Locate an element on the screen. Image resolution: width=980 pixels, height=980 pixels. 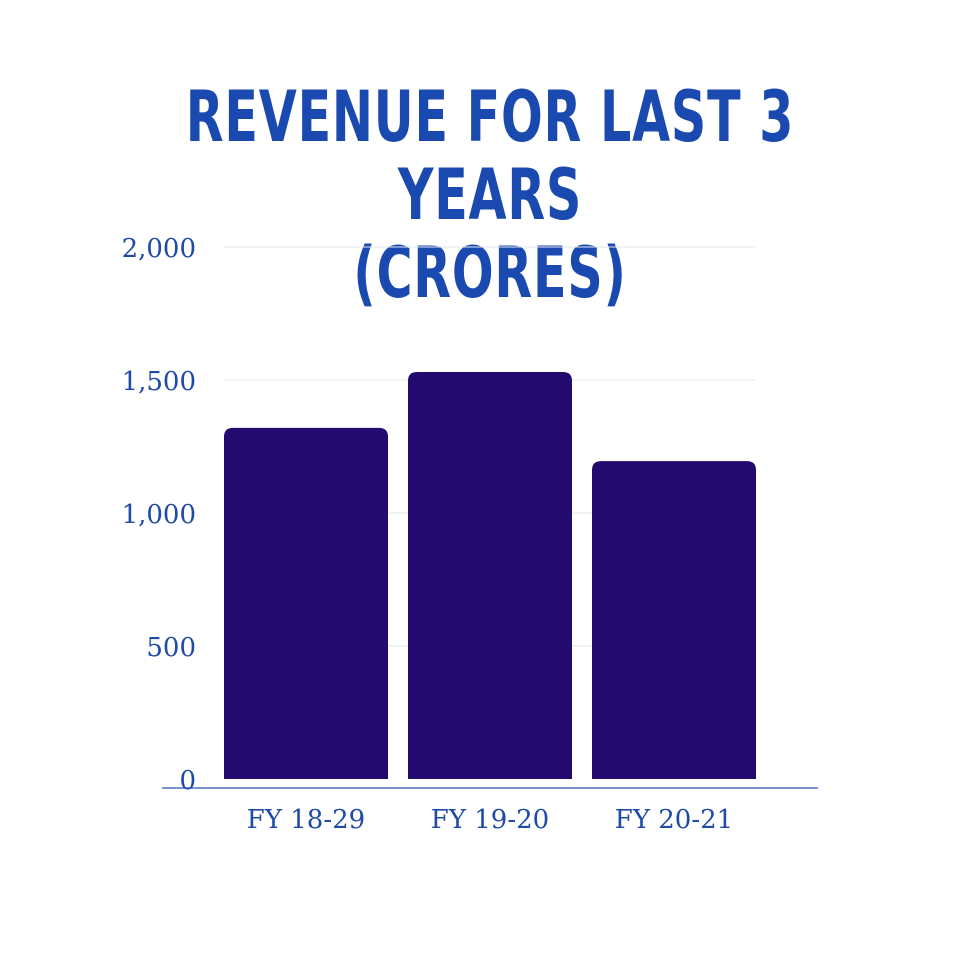
y-tick-label: 0 is located at coordinates (187, 781).